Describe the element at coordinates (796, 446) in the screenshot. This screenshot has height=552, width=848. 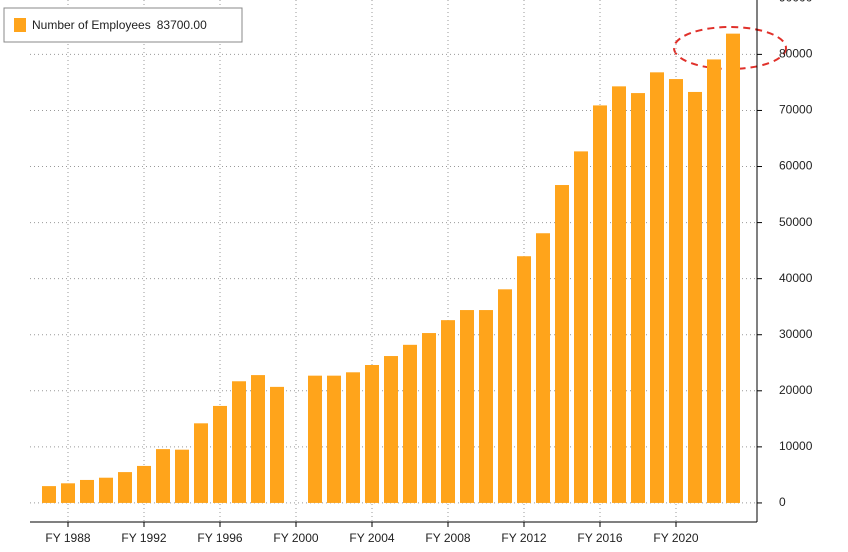
I see `y-tick-label: 10000` at that location.